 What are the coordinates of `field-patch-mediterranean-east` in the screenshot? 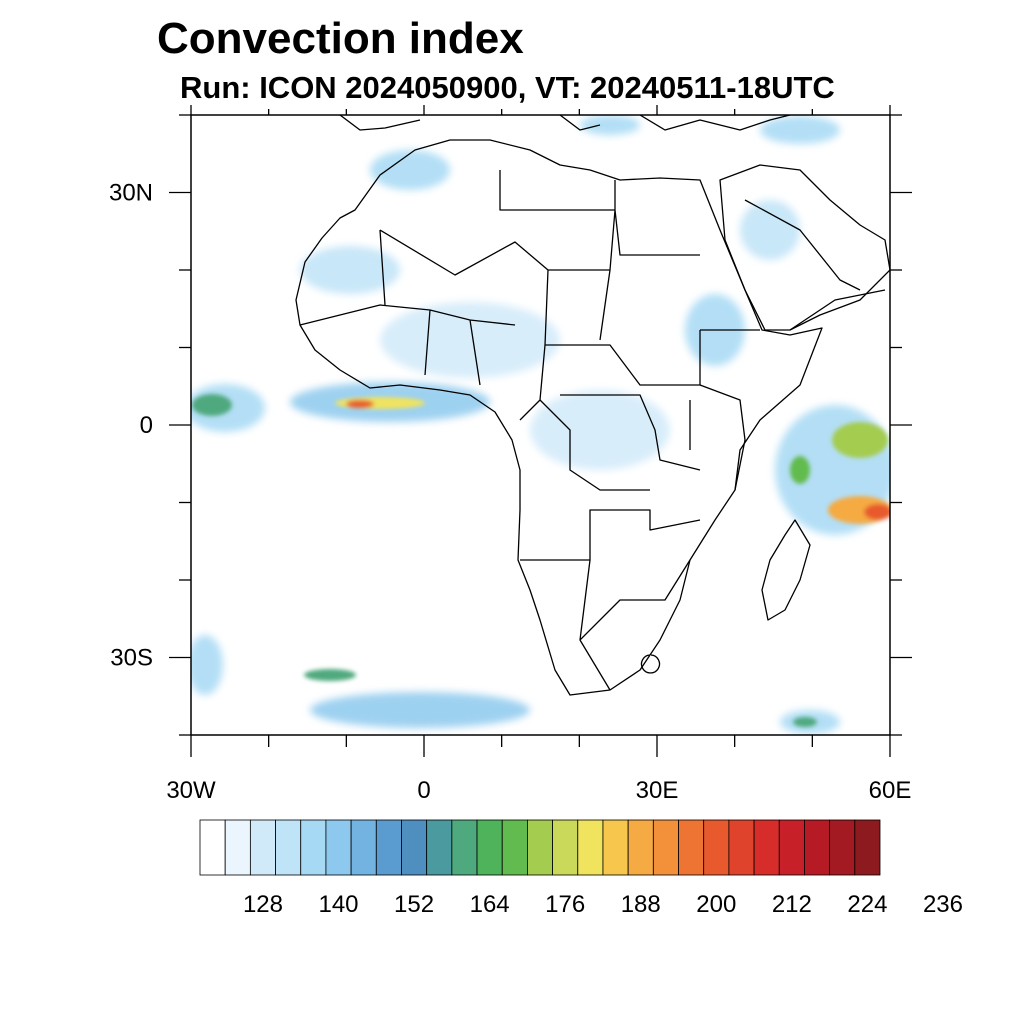 It's located at (800, 130).